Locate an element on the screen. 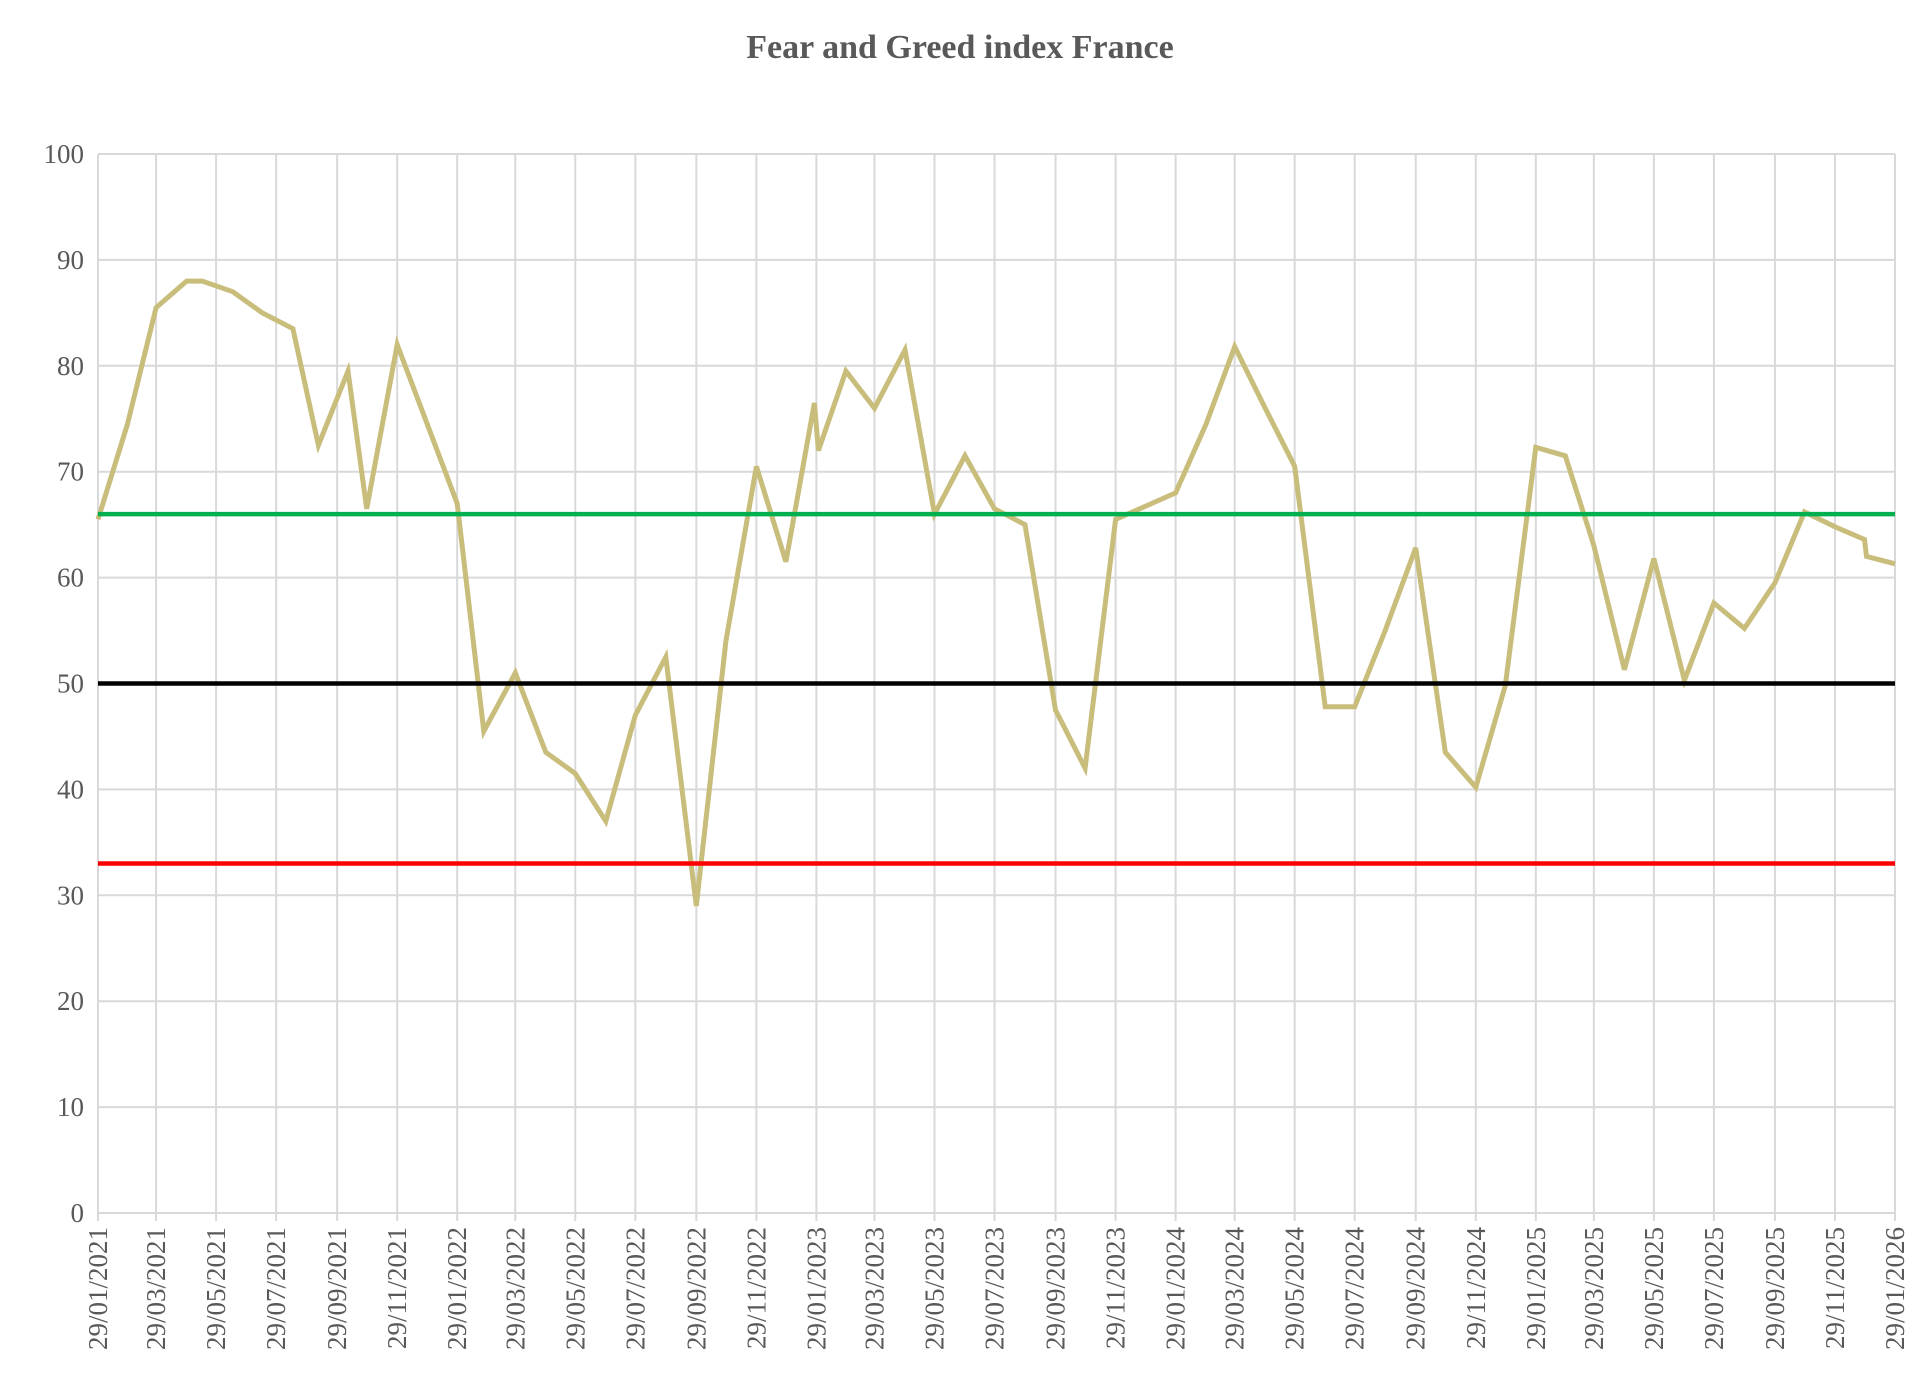 The height and width of the screenshot is (1398, 1920). x-tick-label: 29/01/2024 is located at coordinates (1176, 1289).